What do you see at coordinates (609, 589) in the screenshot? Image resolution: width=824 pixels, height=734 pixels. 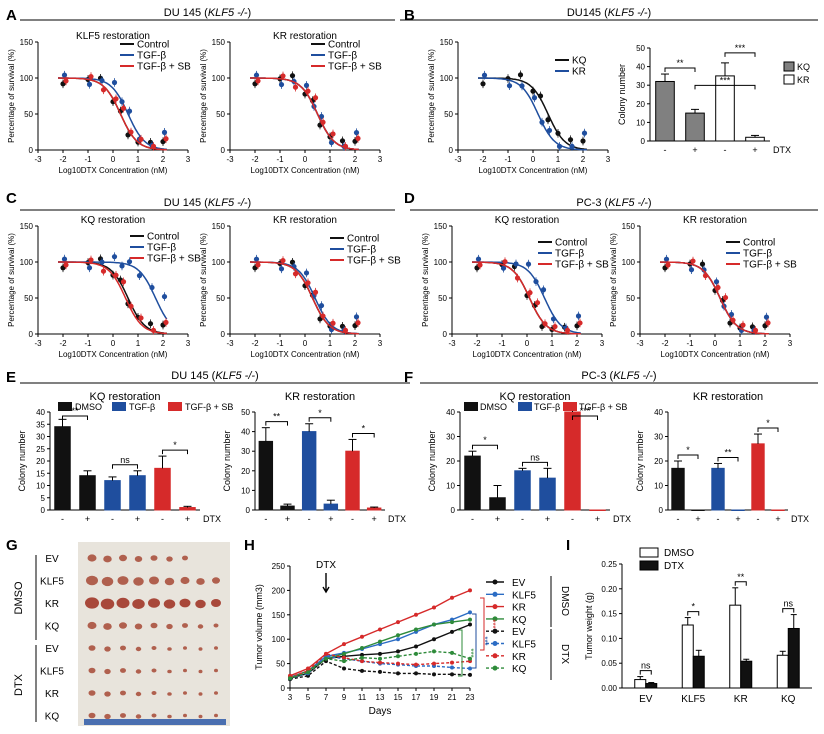 I see `y-tick-label: 0.20` at bounding box center [609, 589].